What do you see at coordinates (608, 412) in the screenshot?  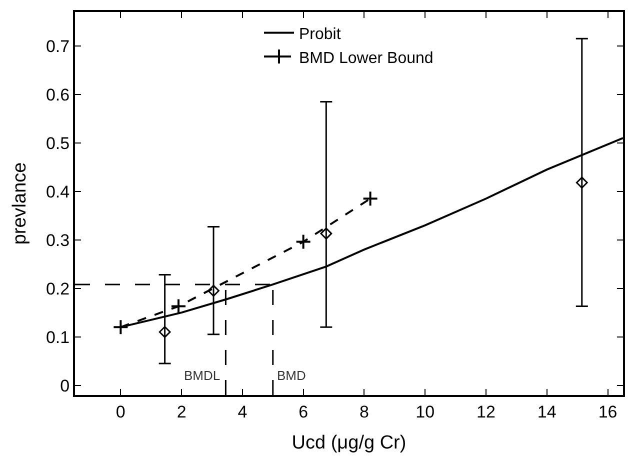 I see `x-tick-label: 16` at bounding box center [608, 412].